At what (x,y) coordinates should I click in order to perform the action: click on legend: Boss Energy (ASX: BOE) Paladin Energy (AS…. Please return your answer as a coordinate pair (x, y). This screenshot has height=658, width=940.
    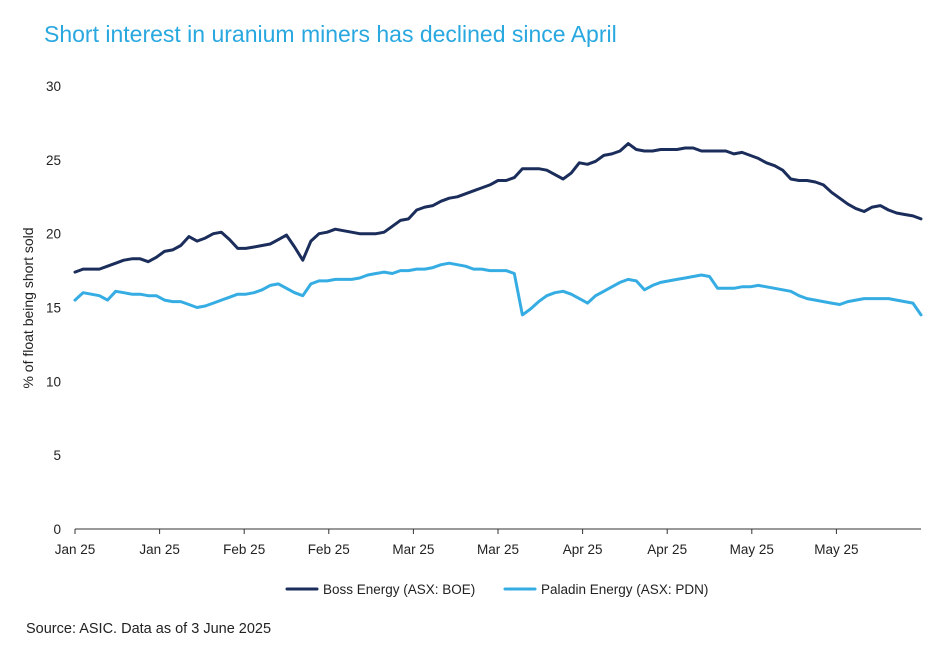
    Looking at the image, I should click on (496, 589).